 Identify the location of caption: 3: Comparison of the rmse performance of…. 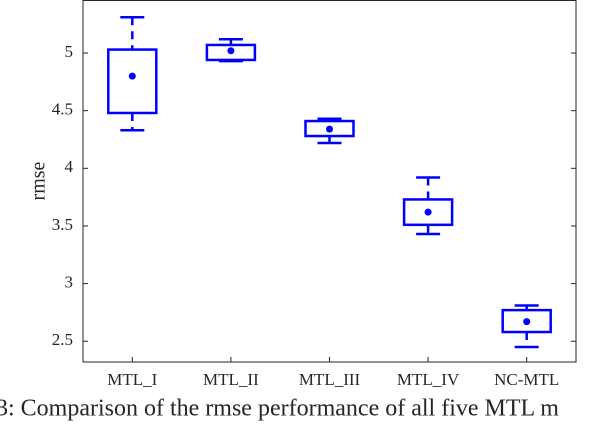
(279, 409).